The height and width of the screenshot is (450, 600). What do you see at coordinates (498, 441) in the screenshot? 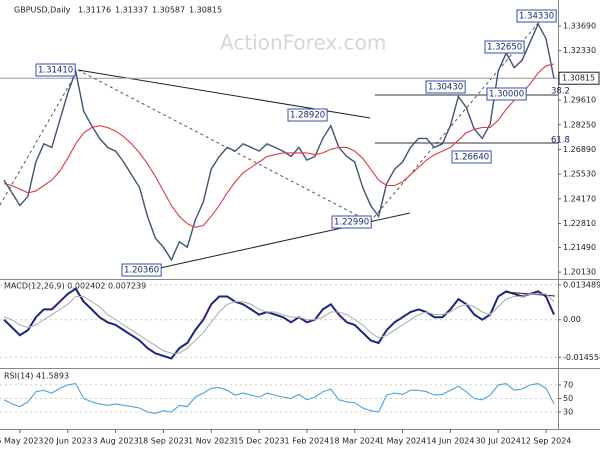
I see `x-tick-label: 30 Jul 2024` at bounding box center [498, 441].